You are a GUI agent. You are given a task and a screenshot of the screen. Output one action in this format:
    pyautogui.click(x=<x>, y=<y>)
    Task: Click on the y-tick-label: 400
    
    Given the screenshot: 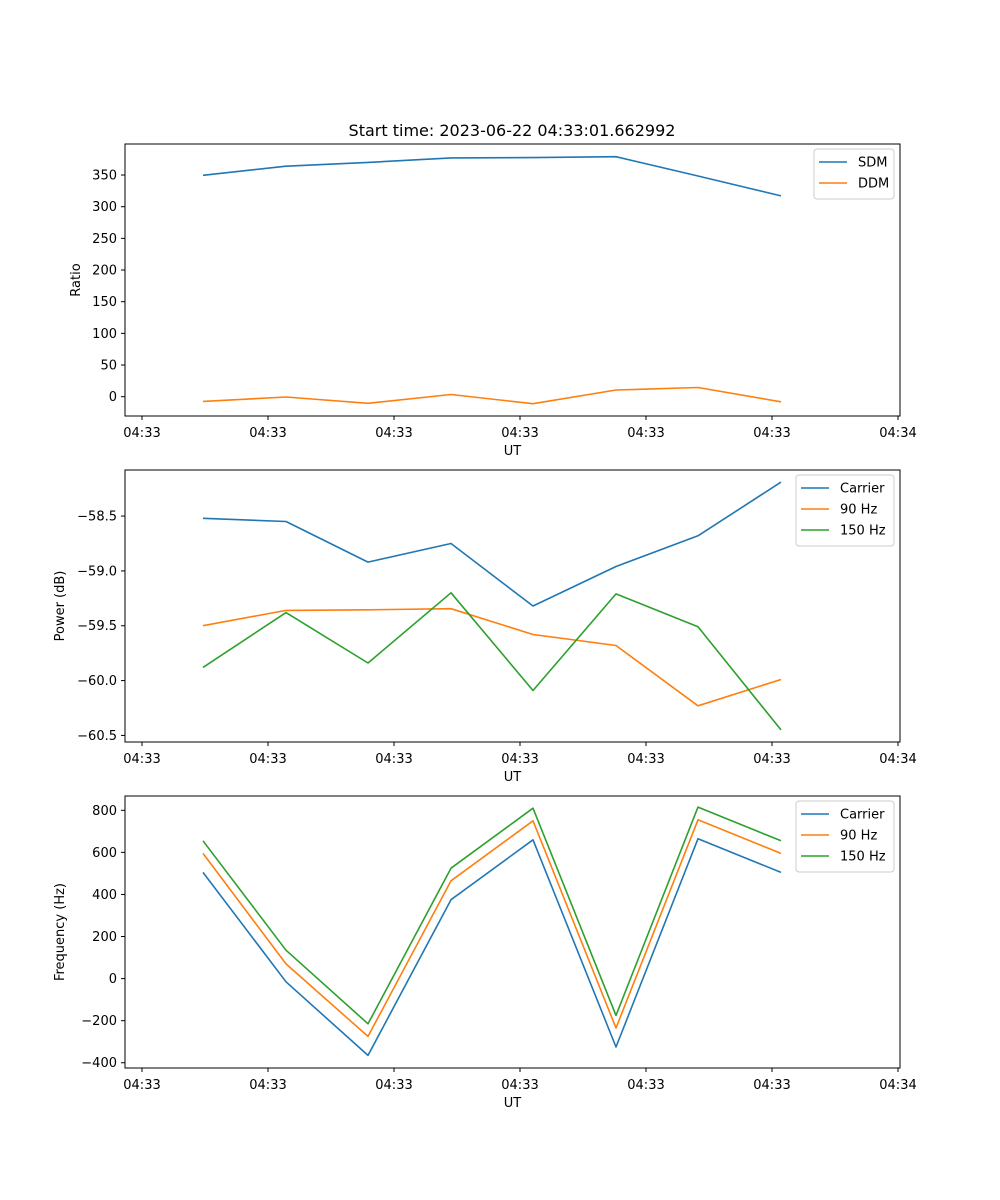 What is the action you would take?
    pyautogui.click(x=104, y=895)
    